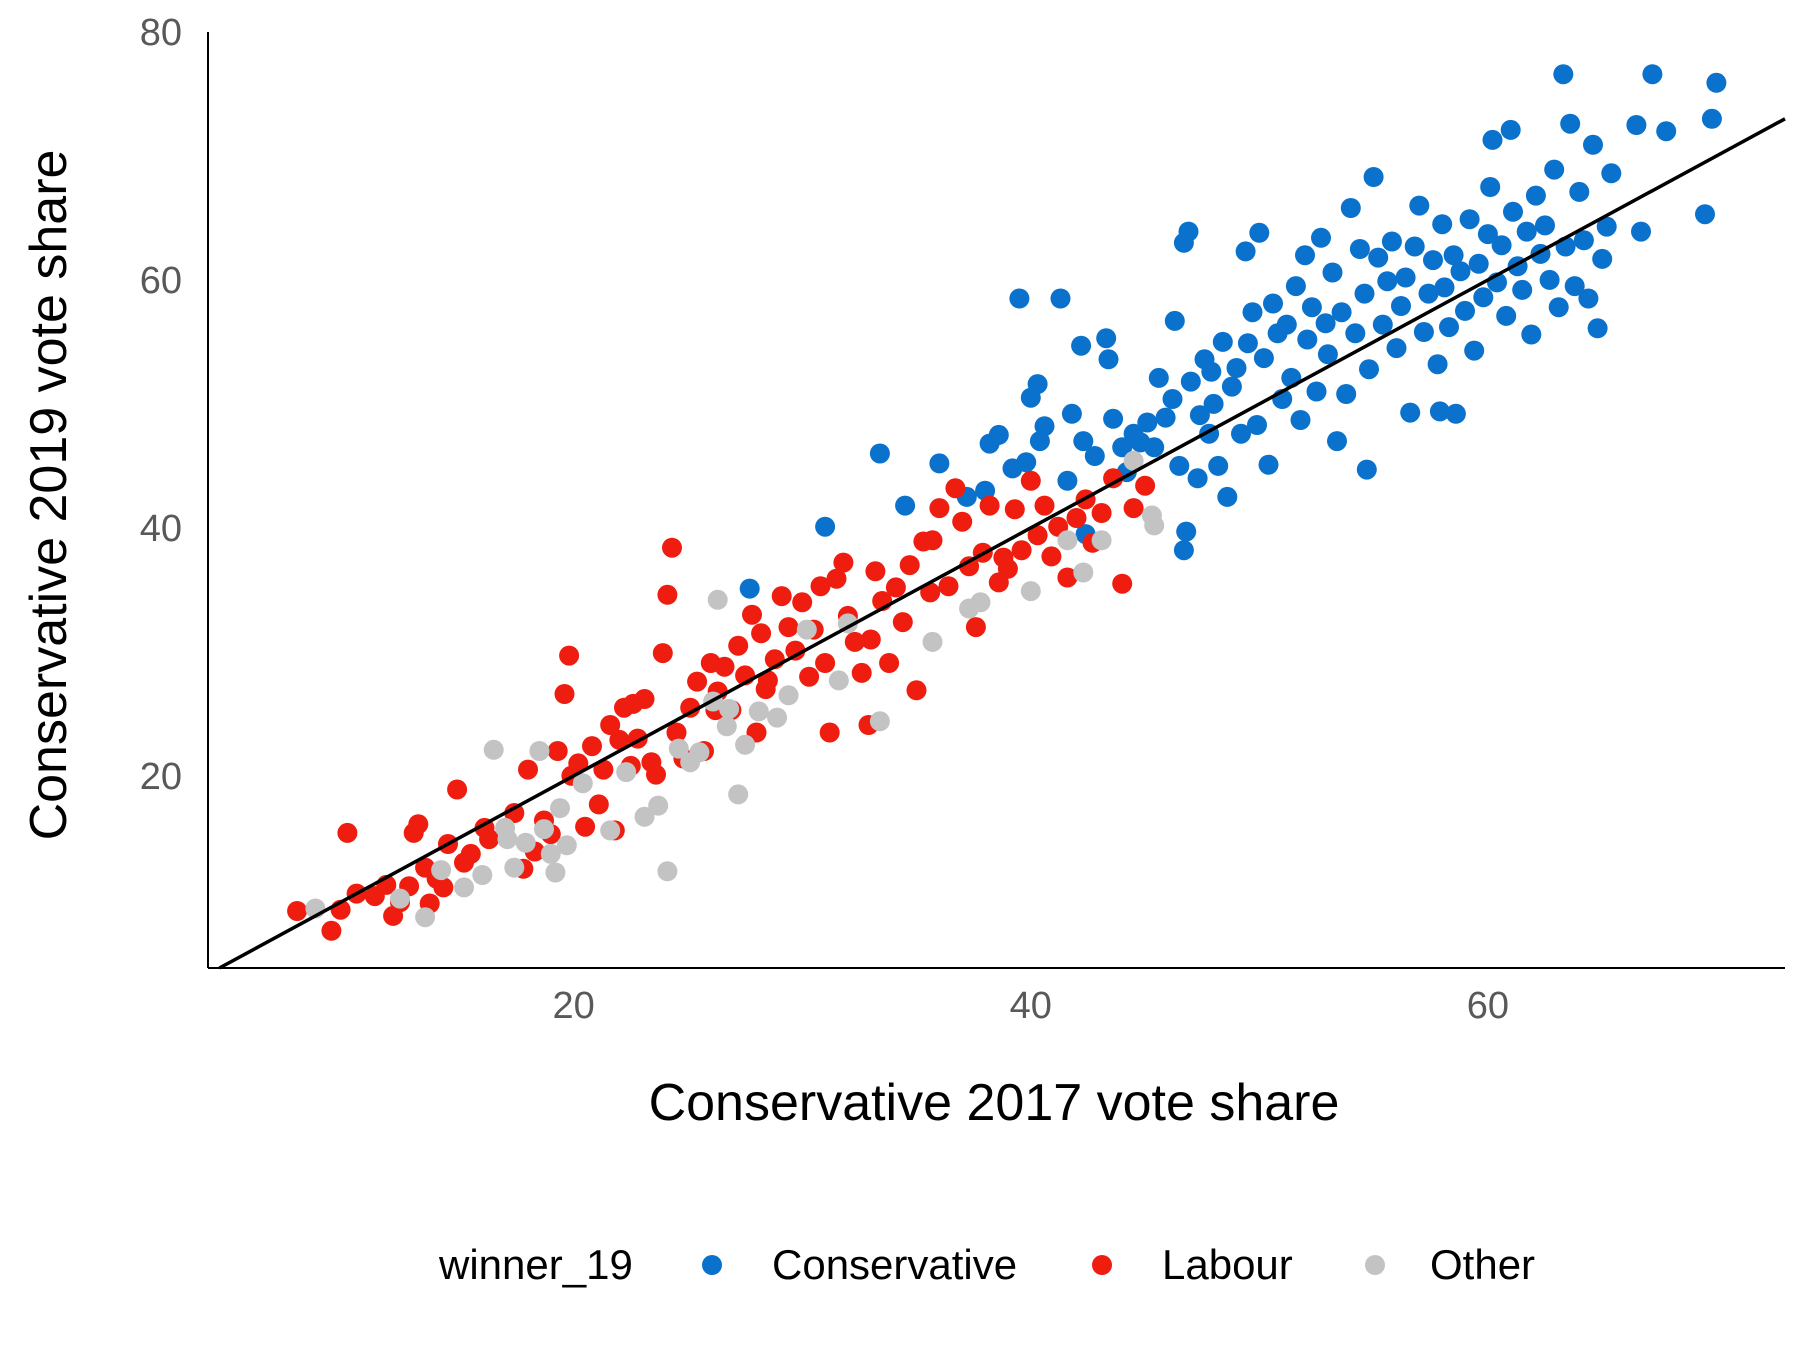 This screenshot has width=1800, height=1350. I want to click on legend-items: Conservative Labour Other, so click(1118, 1264).